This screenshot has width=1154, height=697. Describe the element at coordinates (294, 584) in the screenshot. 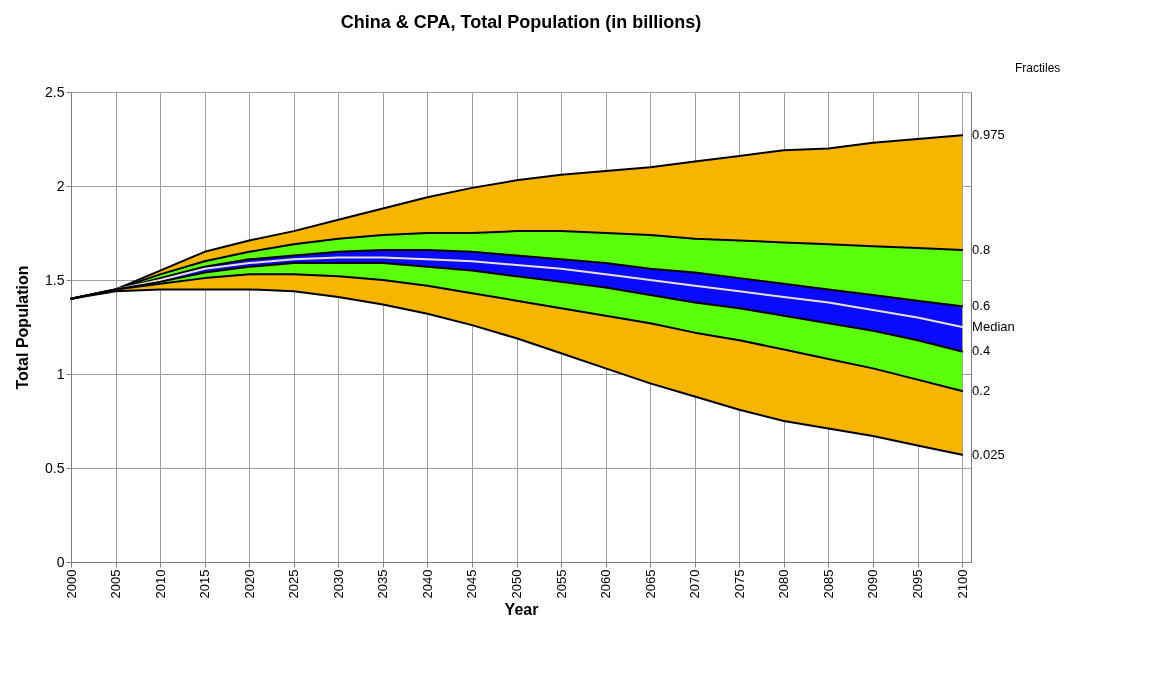

I see `x-tick-label: 2025` at that location.